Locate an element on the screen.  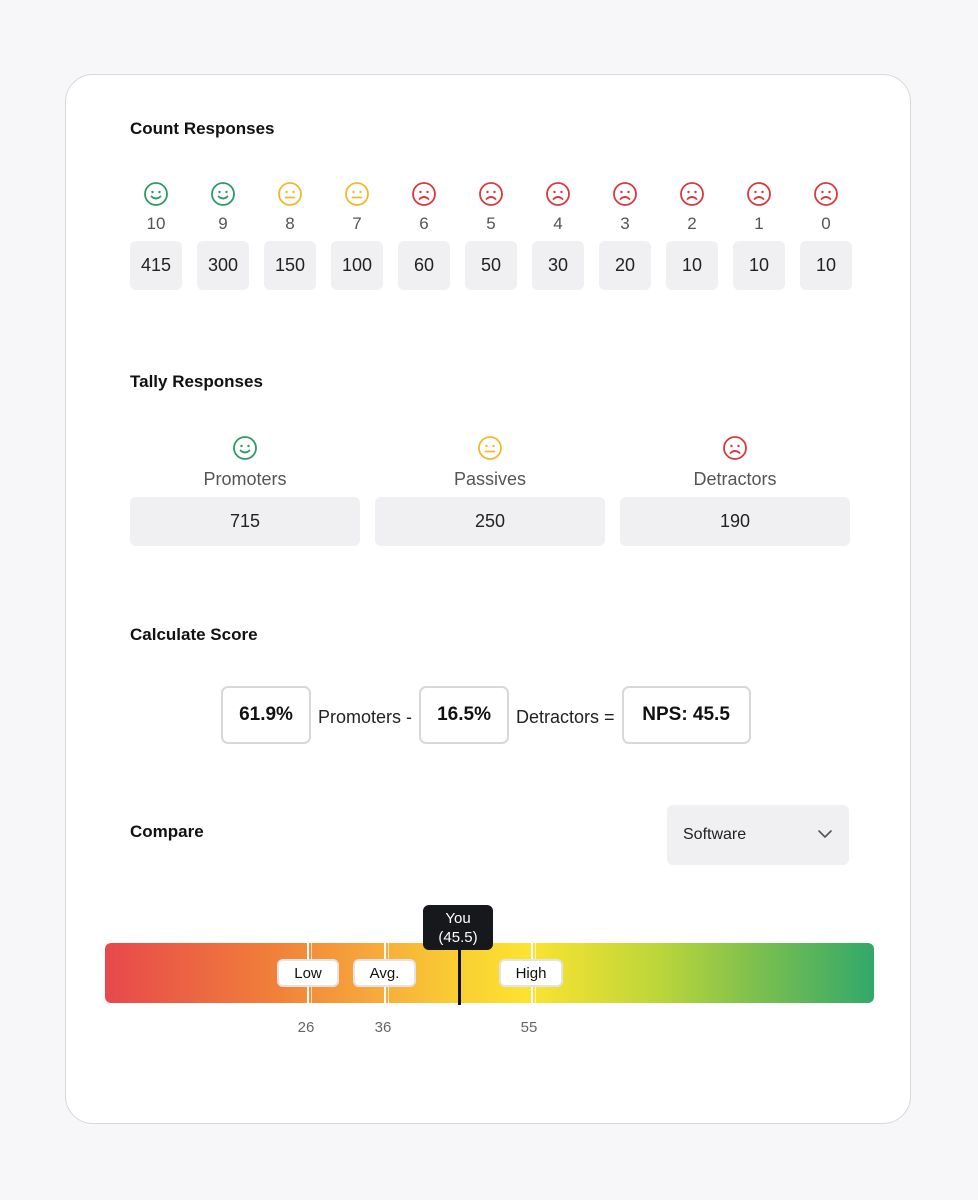
tally-item-promoters: Promoters 715 is located at coordinates (245, 490).